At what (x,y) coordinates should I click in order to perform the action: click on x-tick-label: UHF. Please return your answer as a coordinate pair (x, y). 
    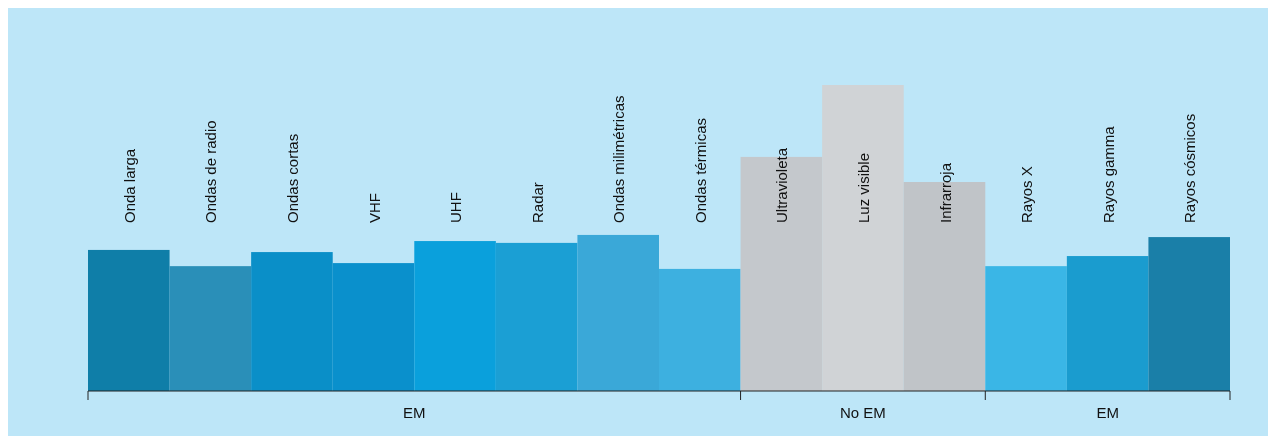
    Looking at the image, I should click on (456, 207).